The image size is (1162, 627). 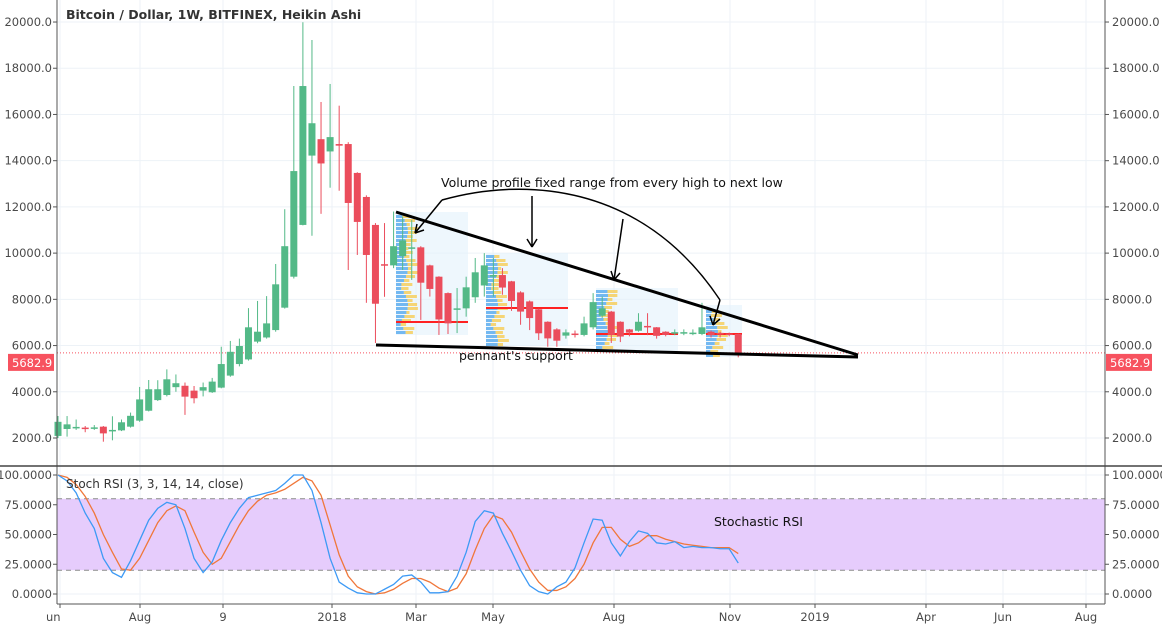 I want to click on price-tick-label: 10000.0, so click(x=28, y=253).